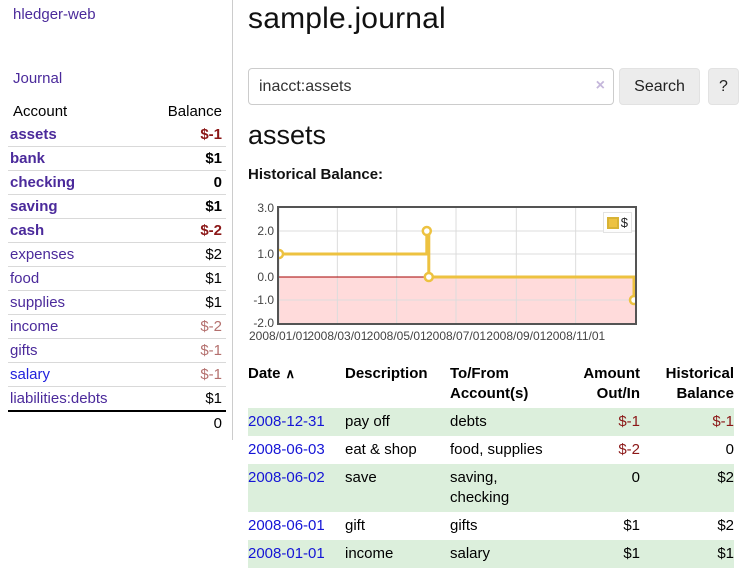  I want to click on register-row: 2008-06-02 save saving, checking 0 $2, so click(491, 488).